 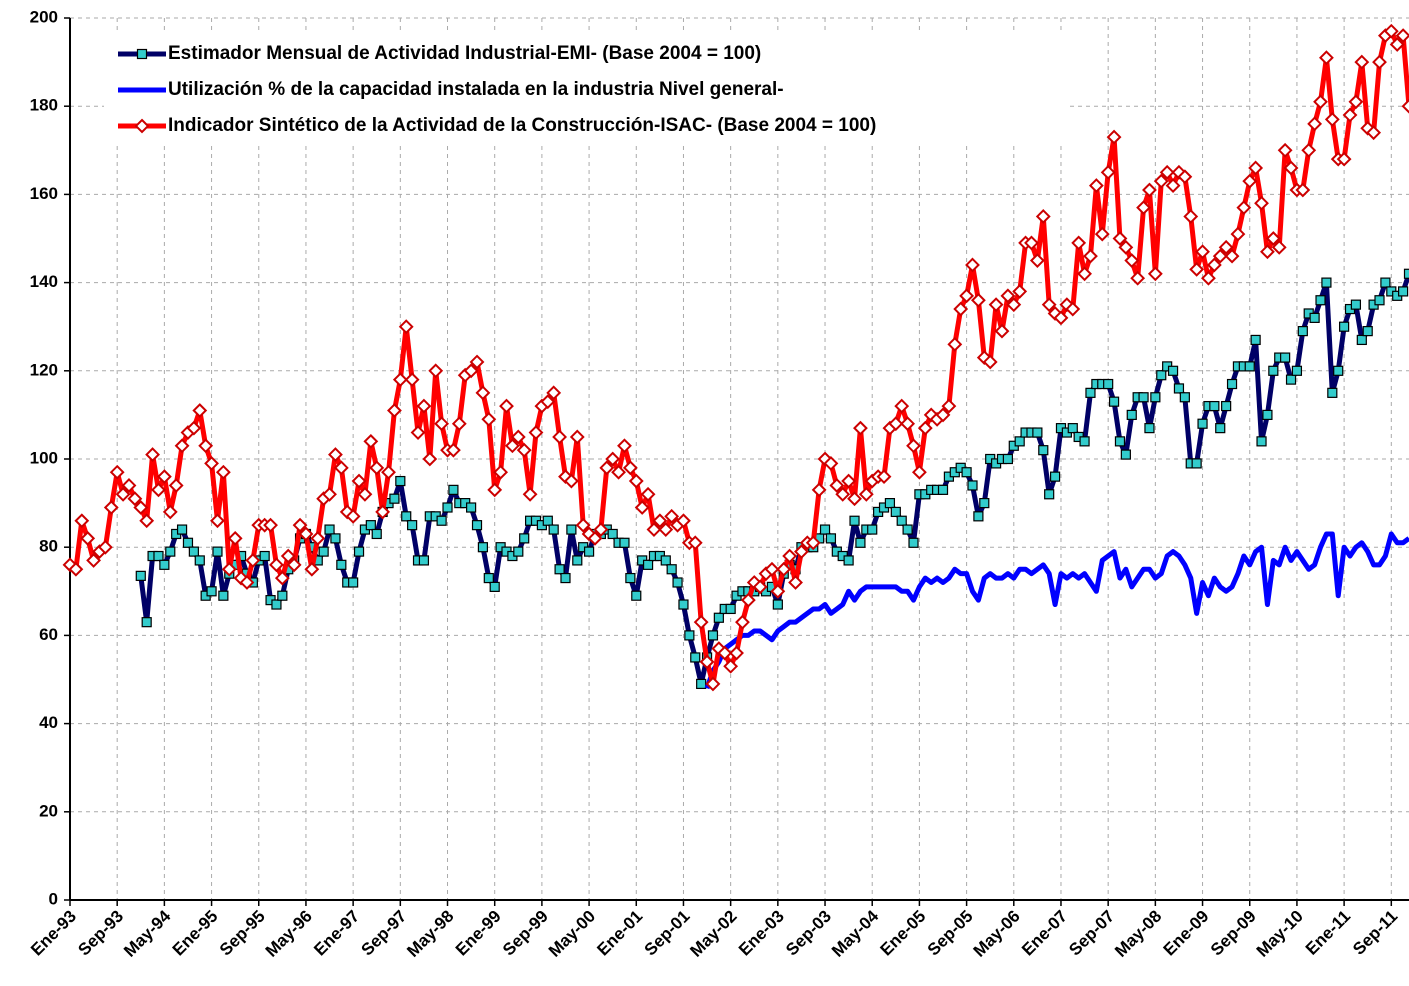 What do you see at coordinates (44, 369) in the screenshot?
I see `y-tick-label: 120` at bounding box center [44, 369].